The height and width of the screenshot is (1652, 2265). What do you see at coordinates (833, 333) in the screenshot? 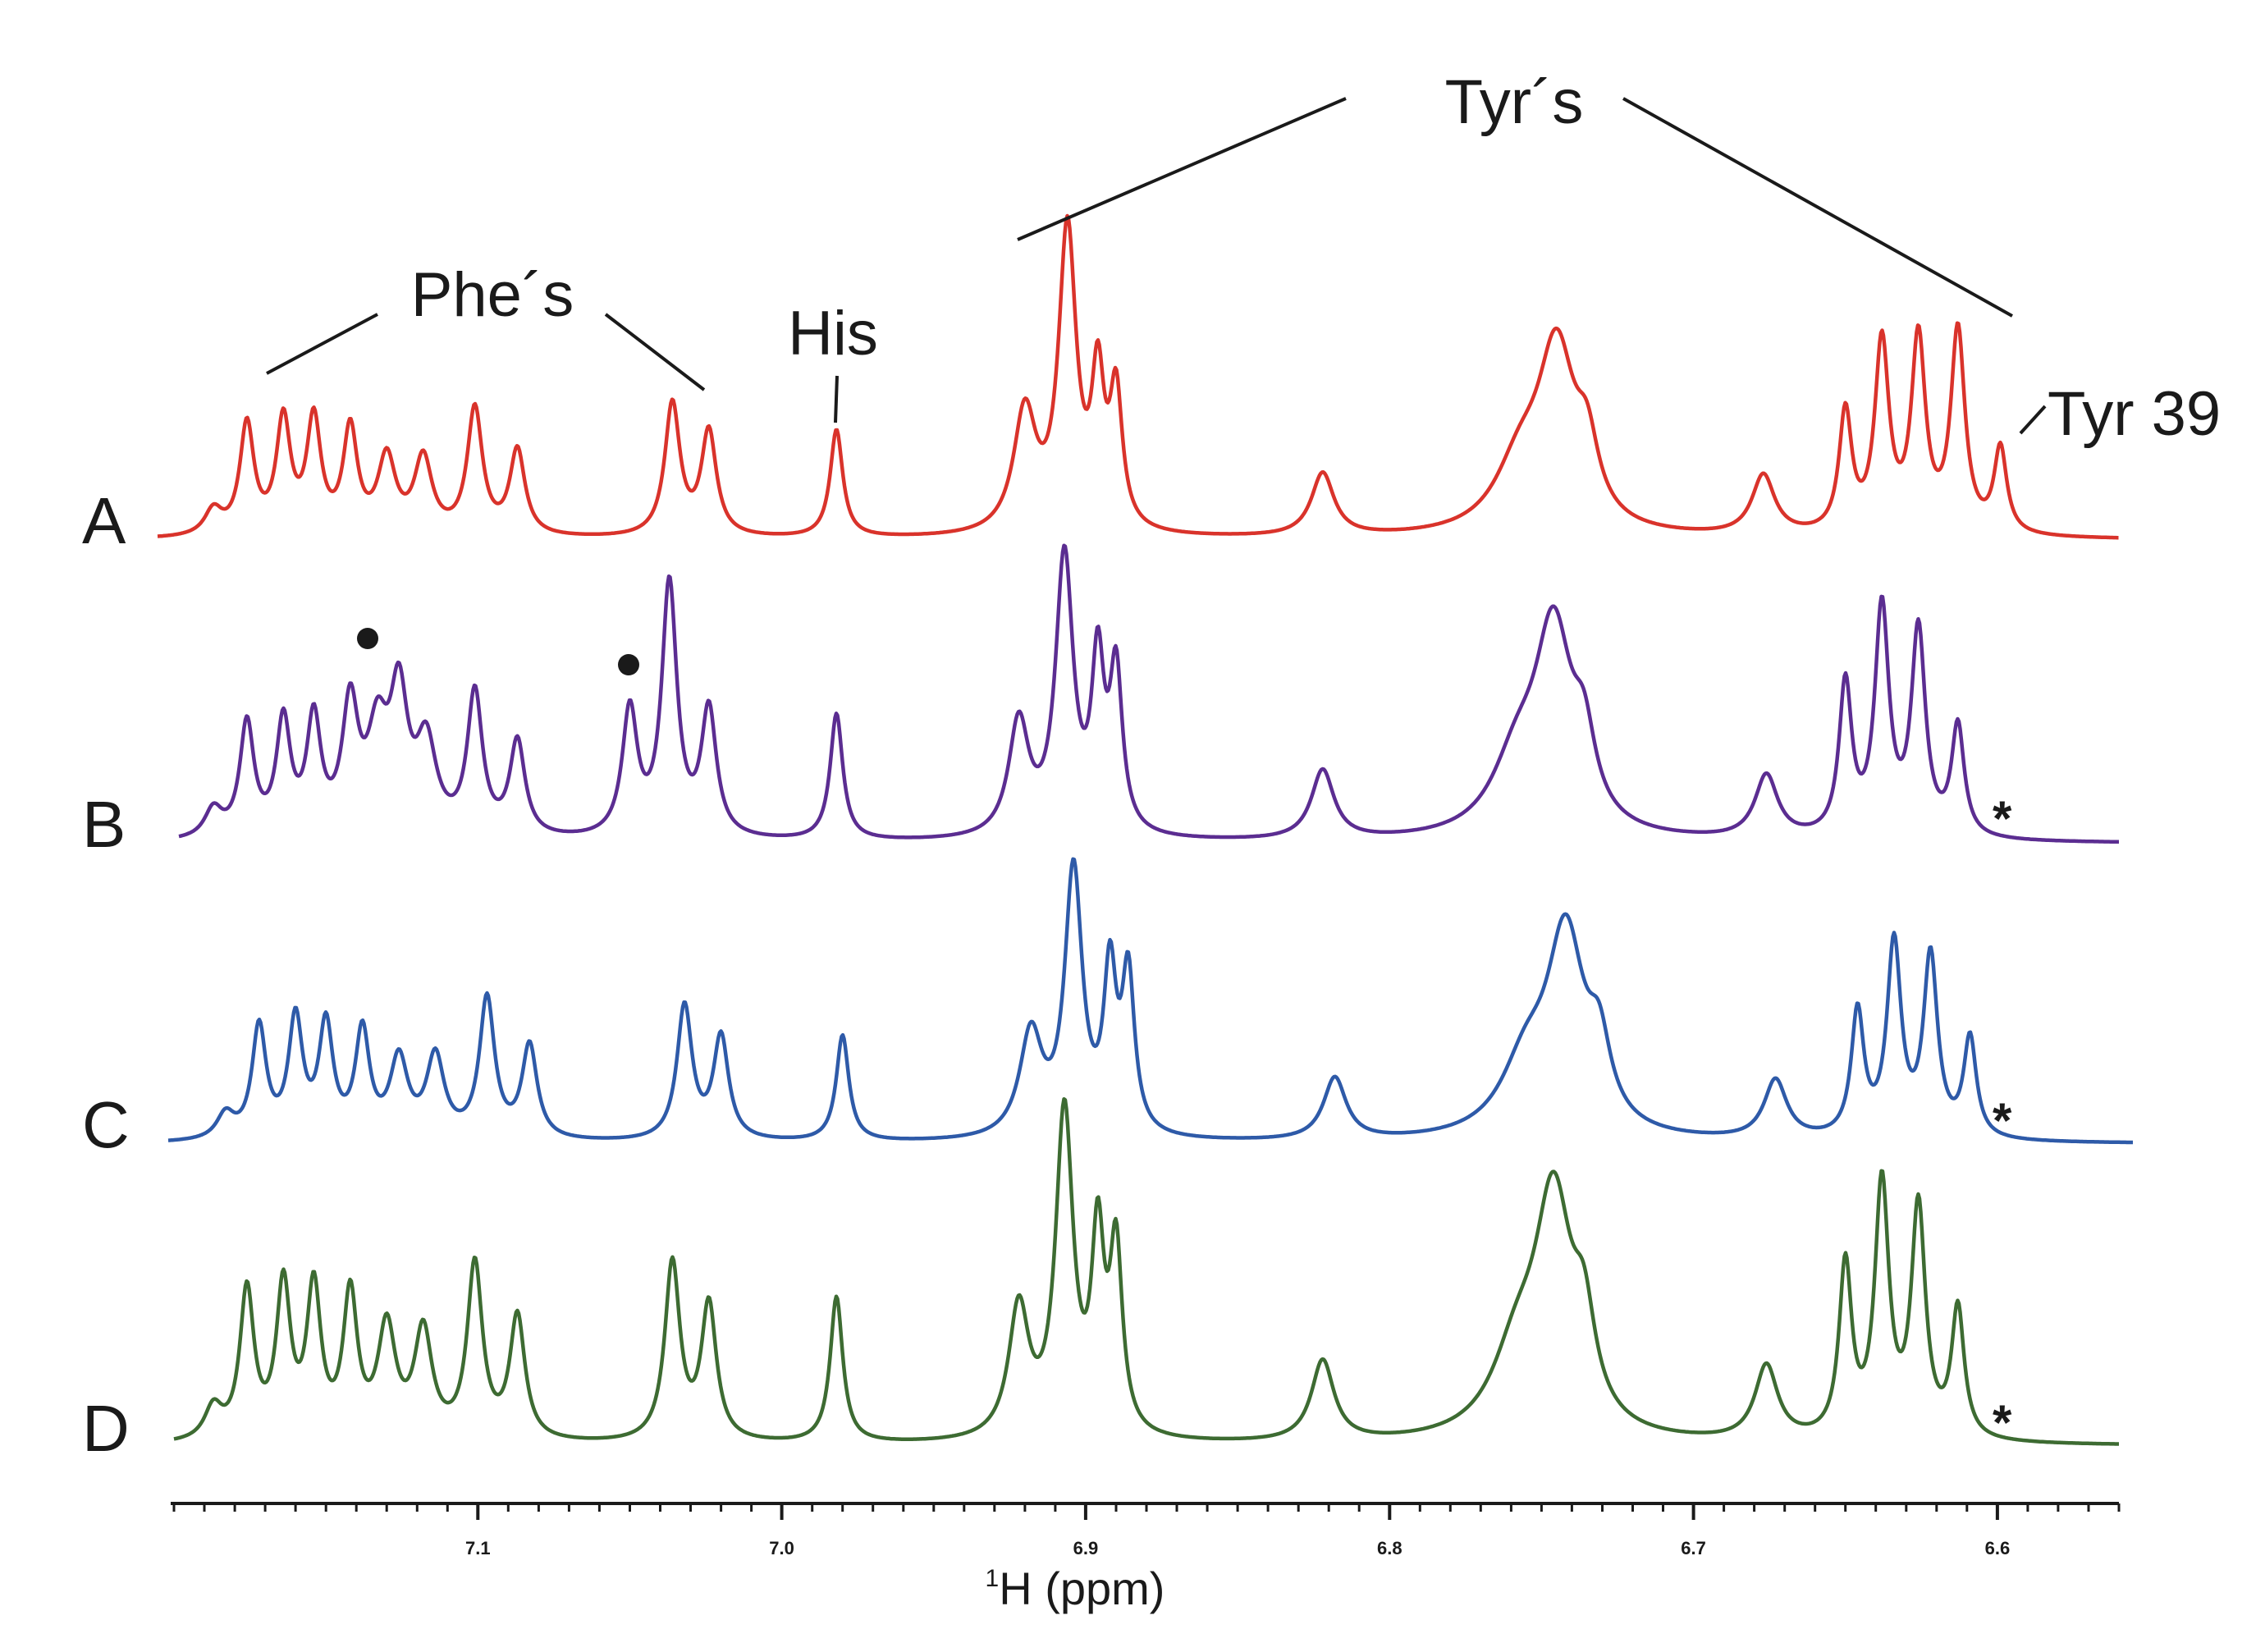
I see `his-label: His` at bounding box center [833, 333].